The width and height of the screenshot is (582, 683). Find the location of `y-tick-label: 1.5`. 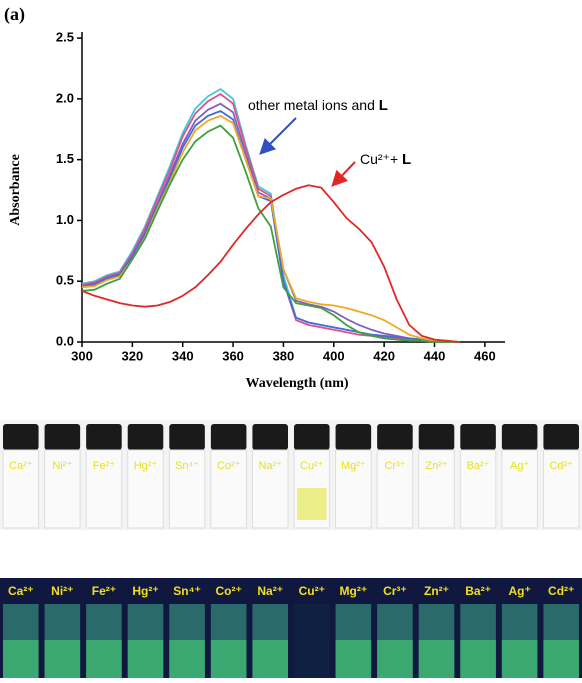

y-tick-label: 1.5 is located at coordinates (65, 158).